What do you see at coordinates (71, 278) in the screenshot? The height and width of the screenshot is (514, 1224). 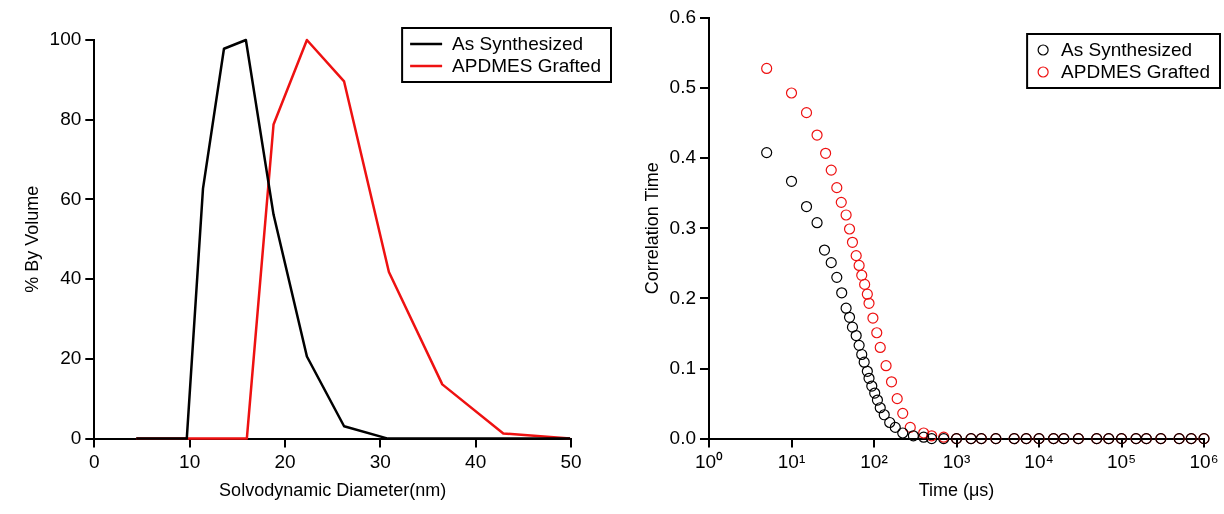 I see `y-tick-label: 40` at bounding box center [71, 278].